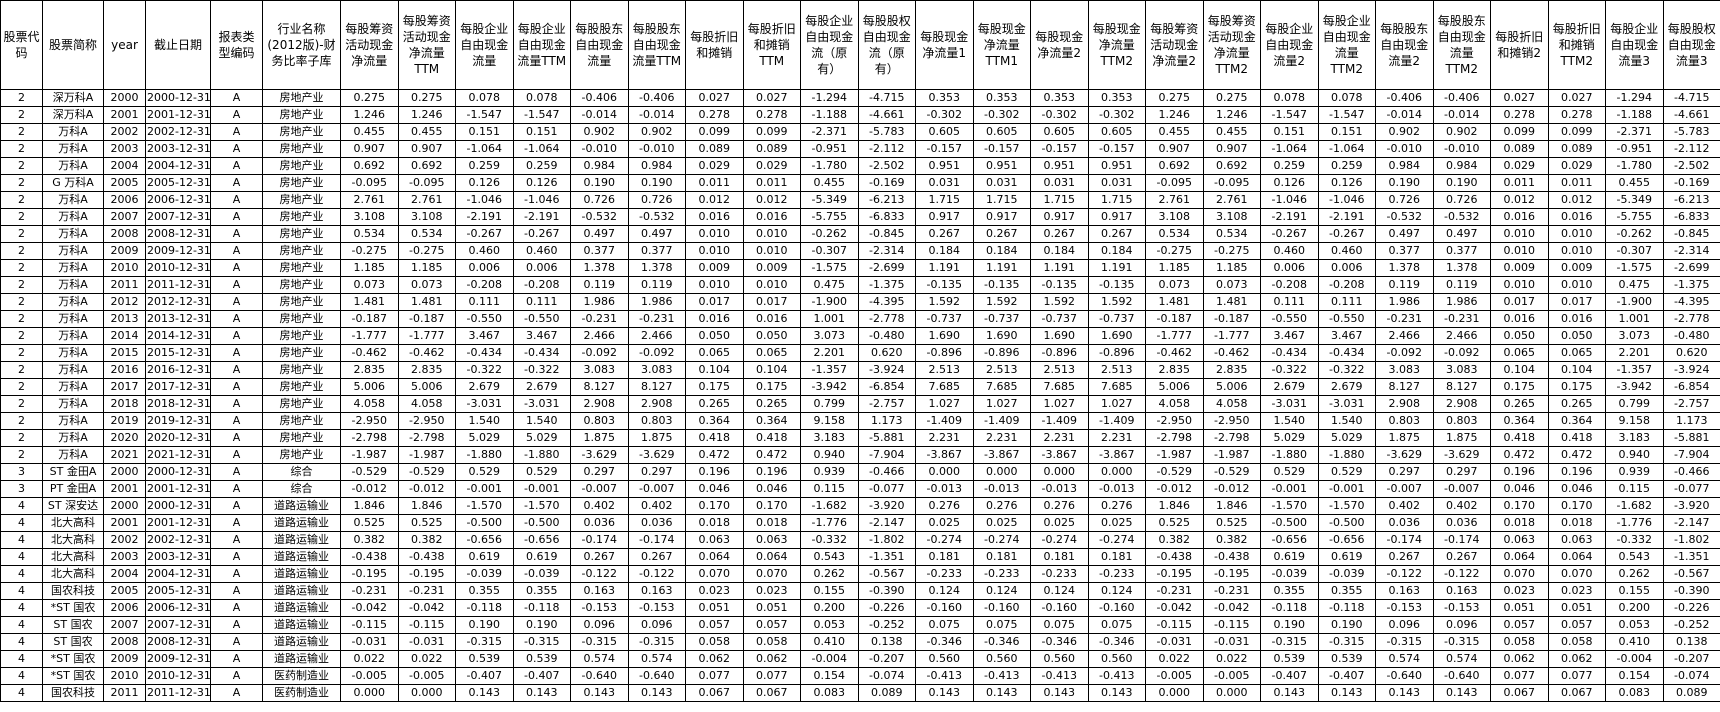 This screenshot has height=712, width=1720. I want to click on table-cell: 0.119, so click(1461, 285).